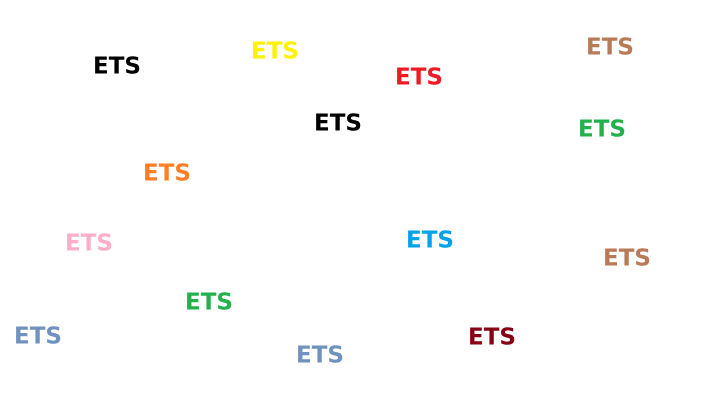  What do you see at coordinates (430, 240) in the screenshot?
I see `ets-word-blue: ETS` at bounding box center [430, 240].